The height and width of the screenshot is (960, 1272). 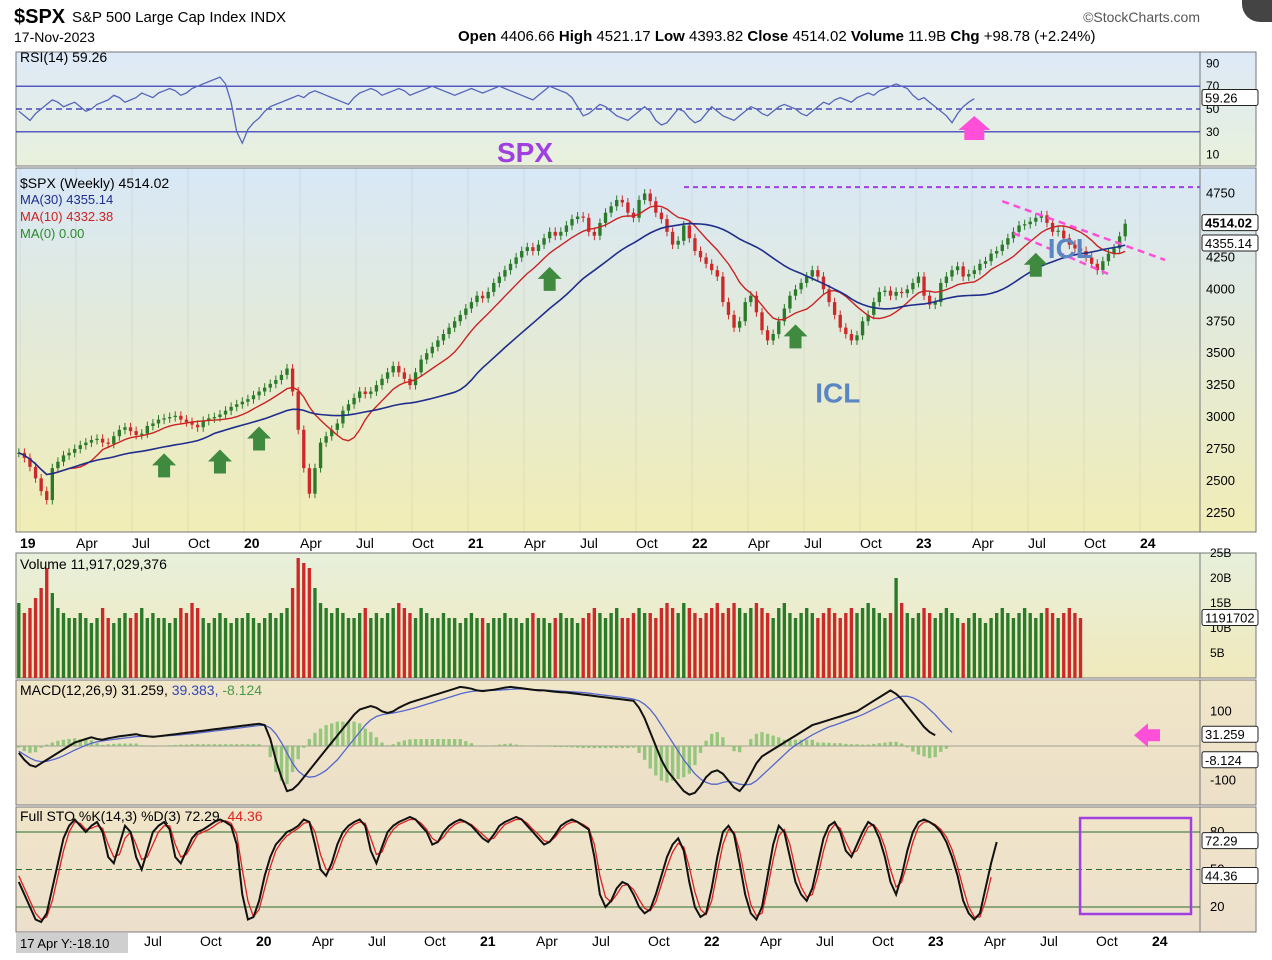 I want to click on ma30-last-value: 4355.14, so click(x=1228, y=243).